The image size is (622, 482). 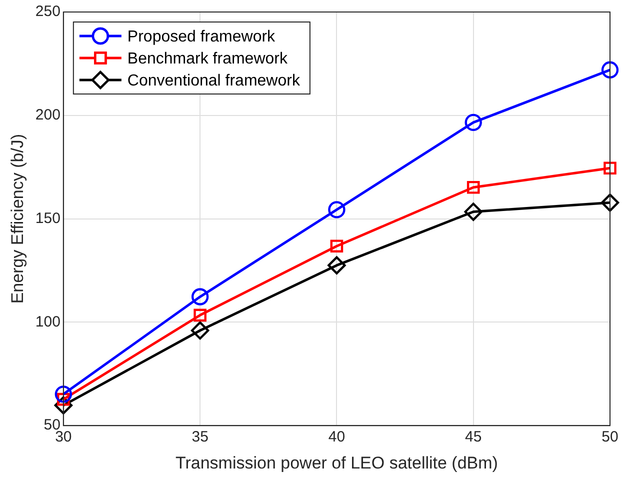 What do you see at coordinates (47, 115) in the screenshot?
I see `y-tick-label: 200` at bounding box center [47, 115].